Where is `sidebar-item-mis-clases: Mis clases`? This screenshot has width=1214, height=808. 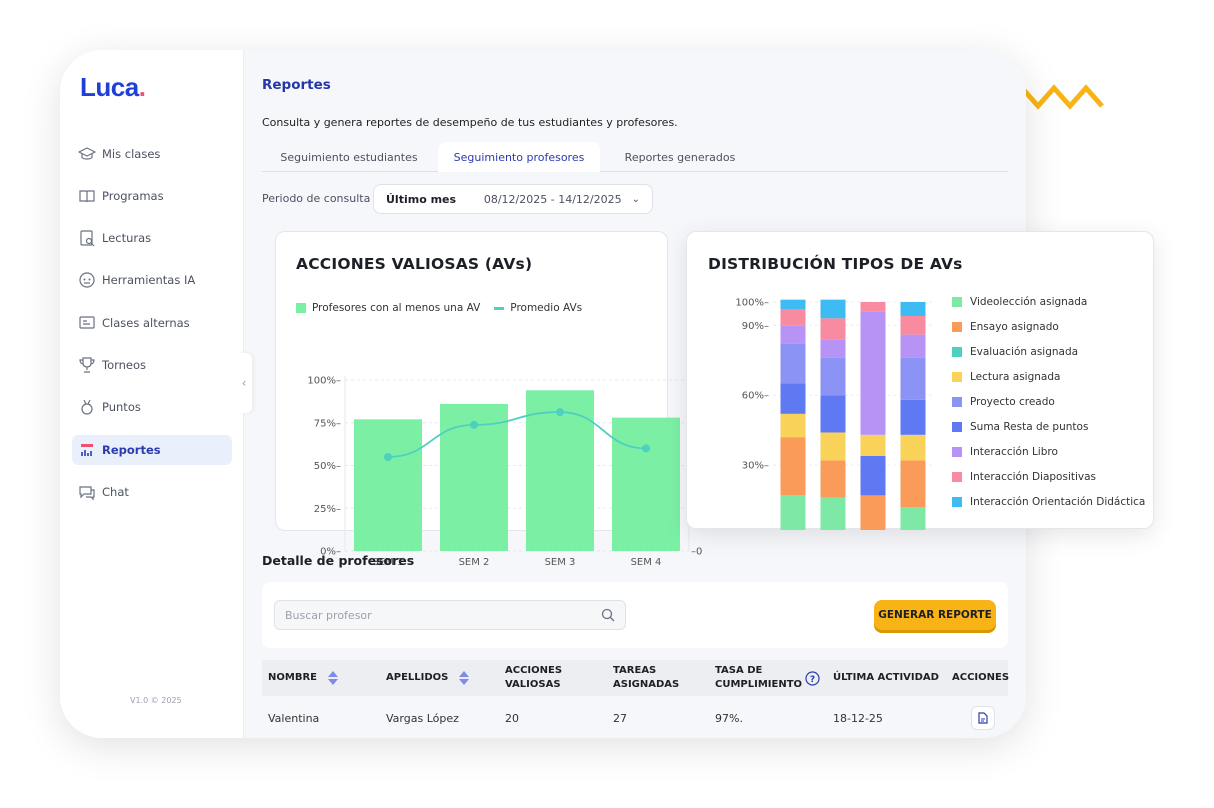
sidebar-item-mis-clases: Mis clases is located at coordinates (152, 154).